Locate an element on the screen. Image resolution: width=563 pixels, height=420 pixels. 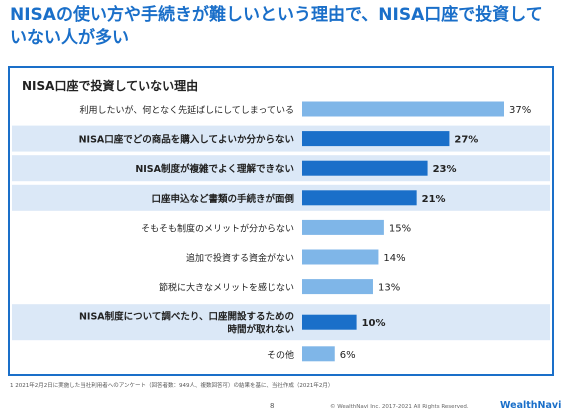
category-label: 利用したいが、何となく先延ばしにしてしまっている is located at coordinates (187, 110).